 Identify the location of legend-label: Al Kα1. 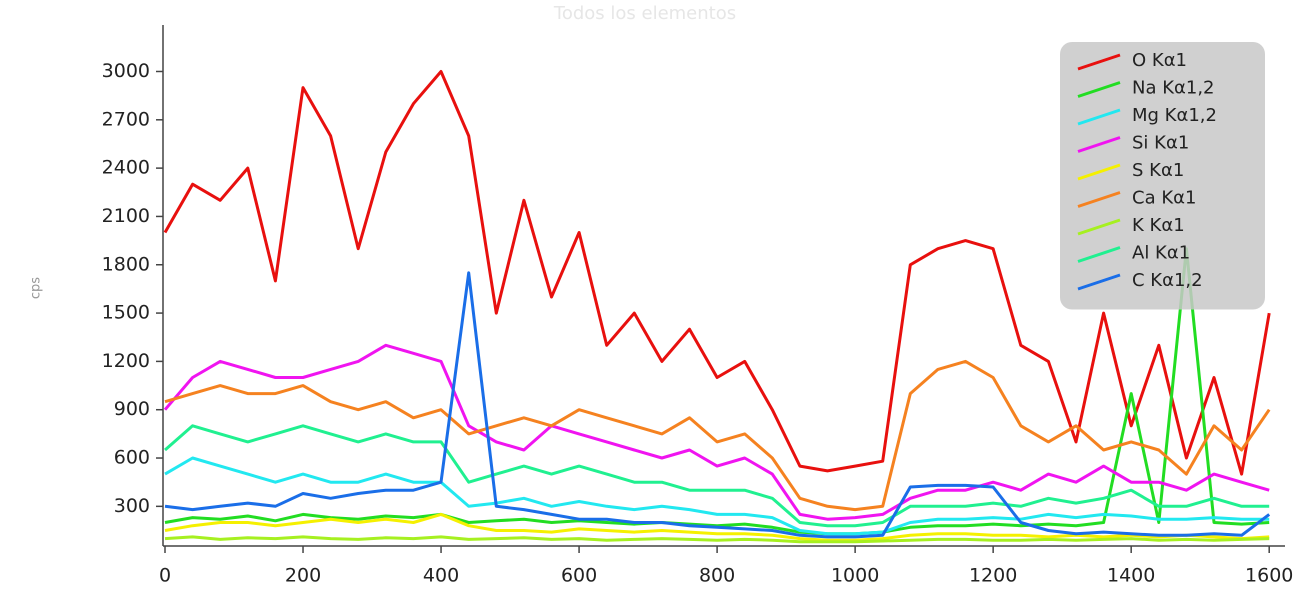
(1161, 253).